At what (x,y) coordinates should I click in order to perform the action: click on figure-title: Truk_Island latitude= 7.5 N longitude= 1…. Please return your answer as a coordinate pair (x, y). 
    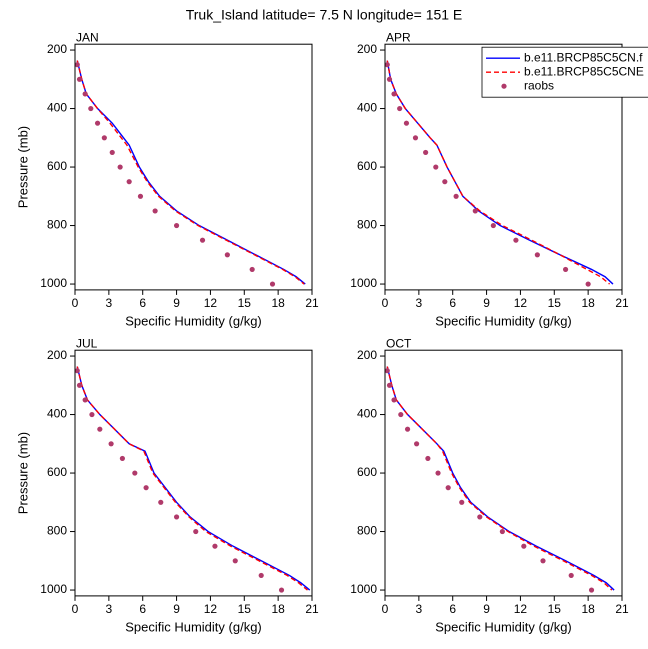
    Looking at the image, I should click on (324, 15).